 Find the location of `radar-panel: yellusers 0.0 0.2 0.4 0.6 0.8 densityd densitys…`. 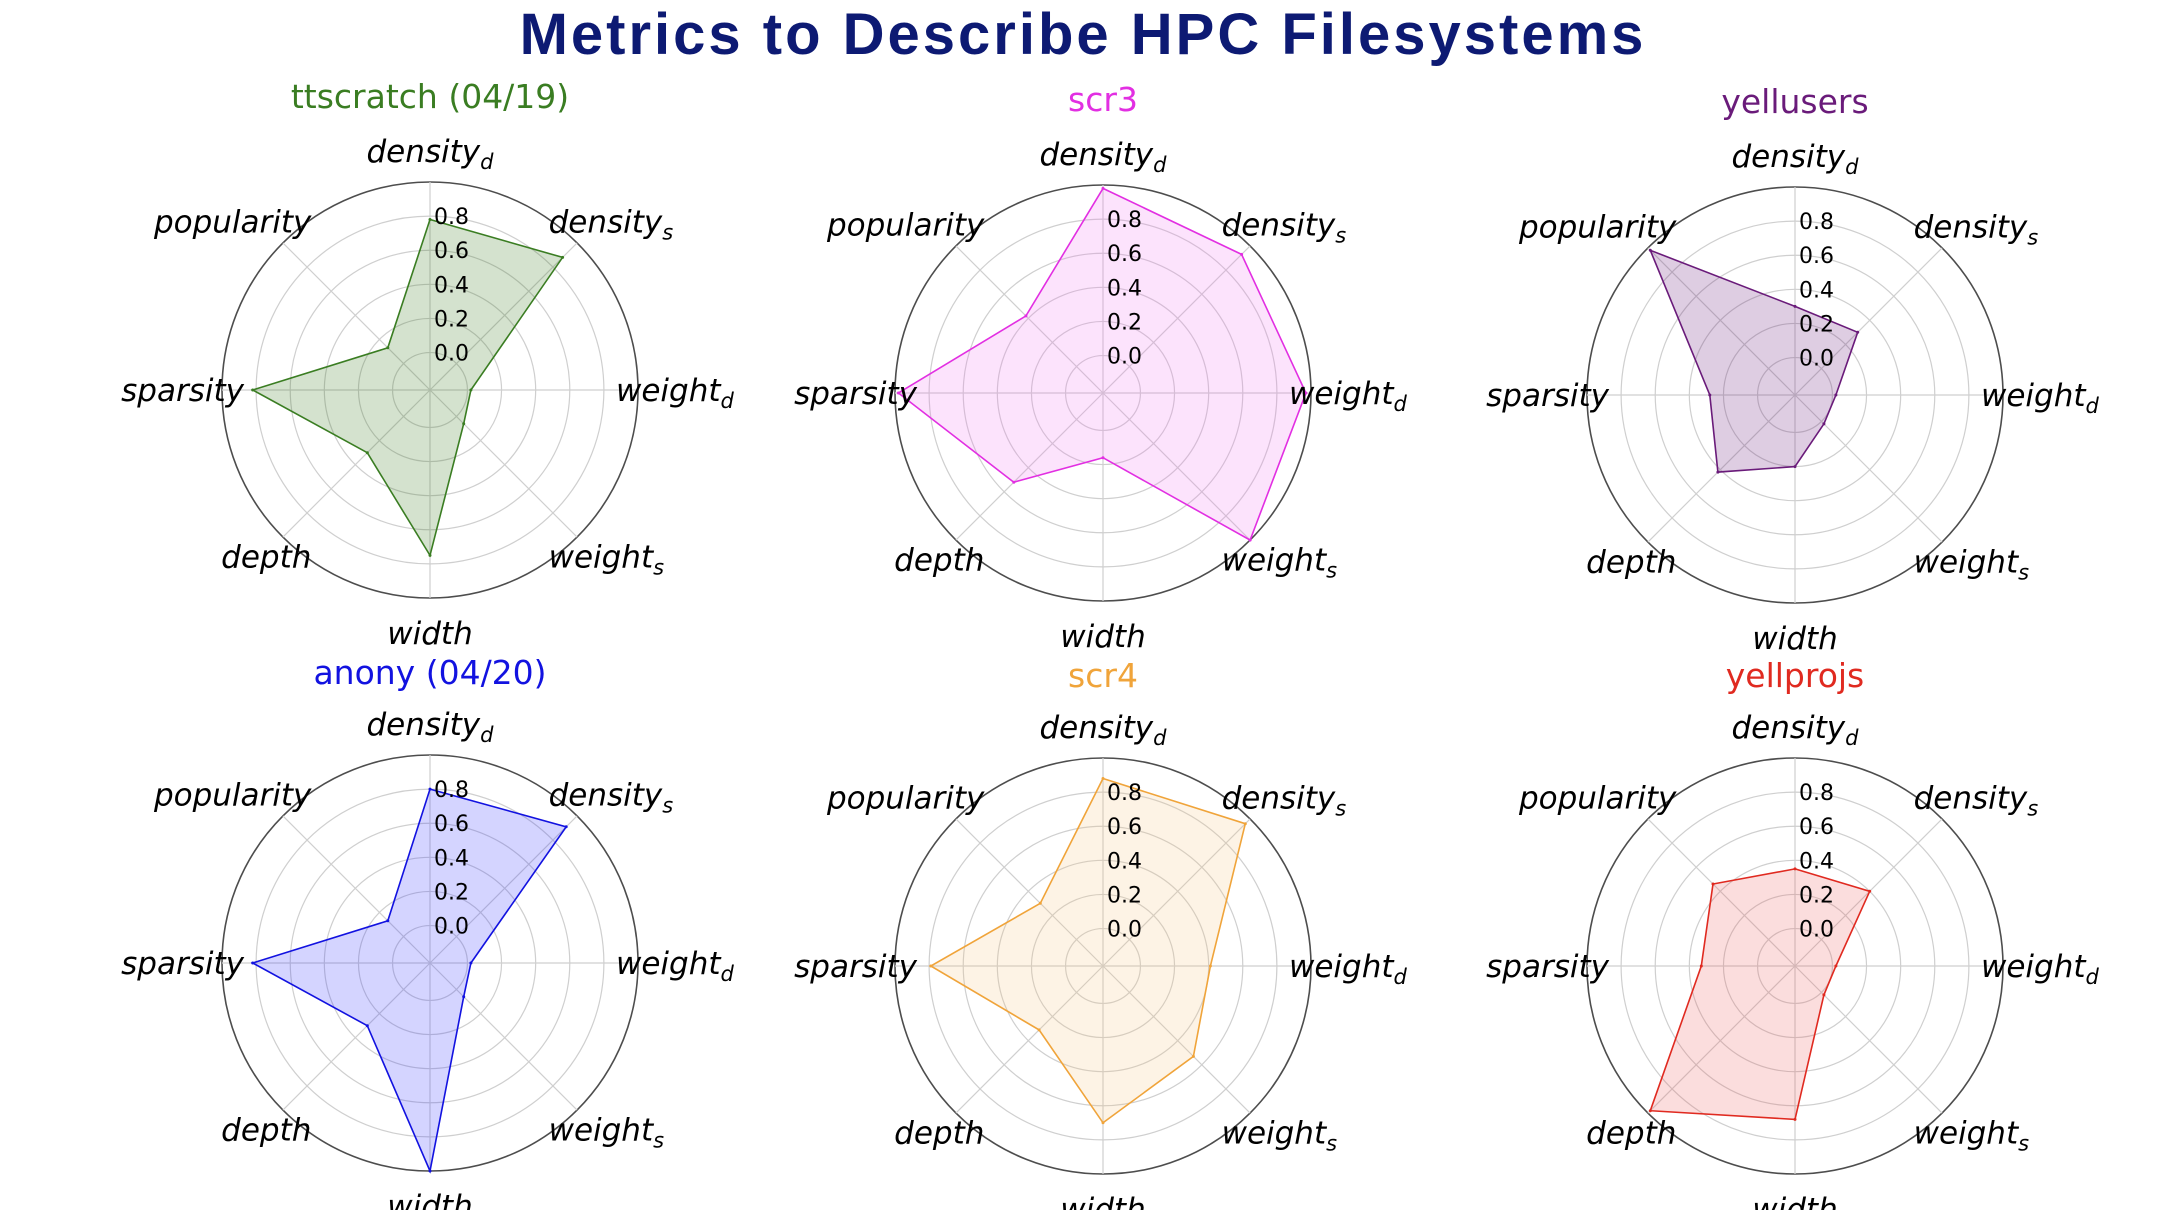

radar-panel: yellusers 0.0 0.2 0.4 0.6 0.8 densityd densitys… is located at coordinates (1792, 369).